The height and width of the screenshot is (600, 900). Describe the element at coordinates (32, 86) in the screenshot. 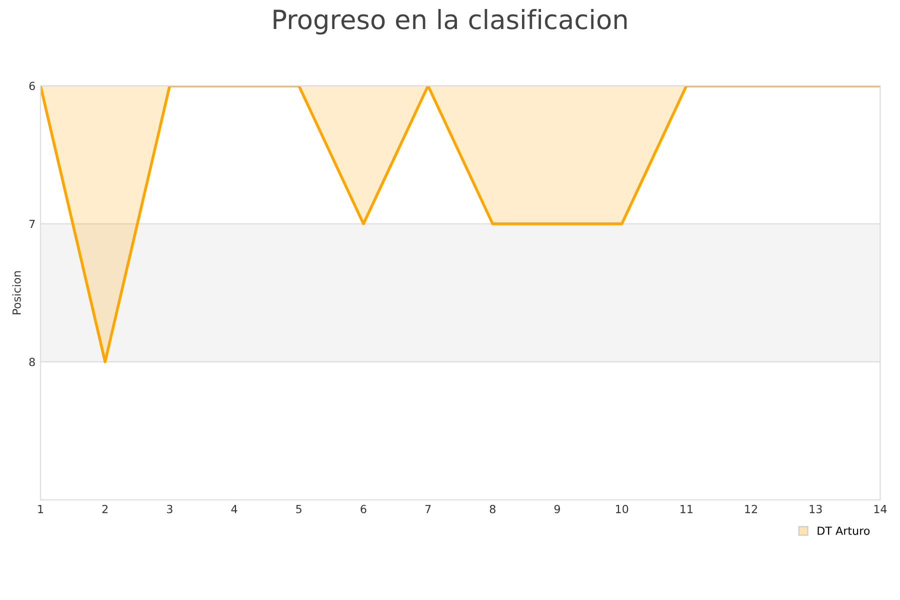

I see `y-tick-label: 6` at that location.